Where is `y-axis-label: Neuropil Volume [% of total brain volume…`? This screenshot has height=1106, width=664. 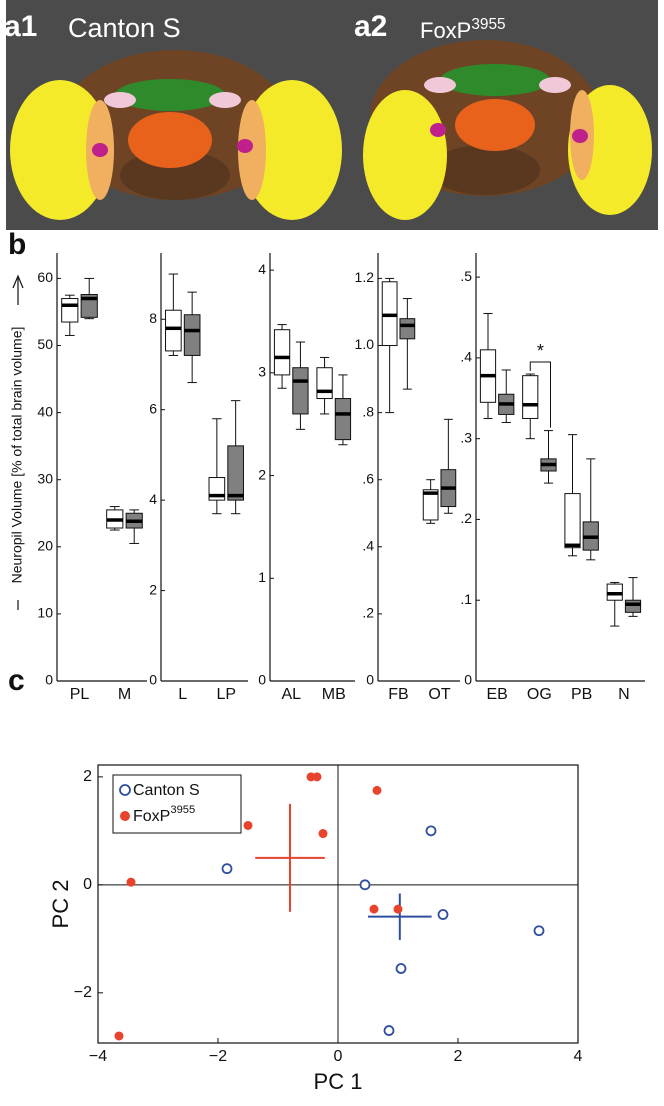
y-axis-label: Neuropil Volume [% of total brain volume… is located at coordinates (17, 455).